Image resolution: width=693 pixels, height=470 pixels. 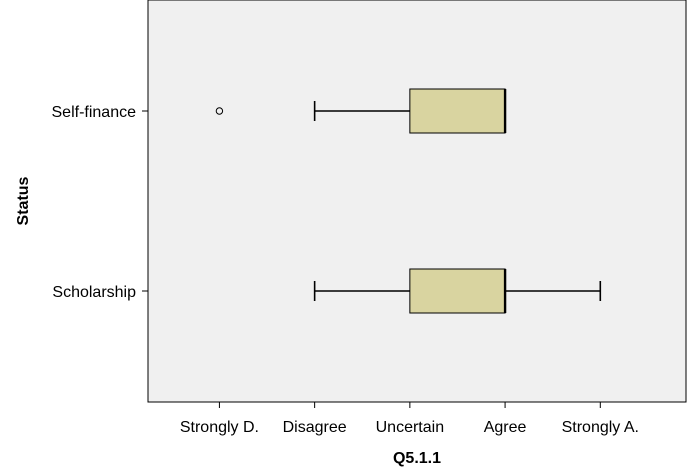 I want to click on box-scholarship, so click(x=457, y=291).